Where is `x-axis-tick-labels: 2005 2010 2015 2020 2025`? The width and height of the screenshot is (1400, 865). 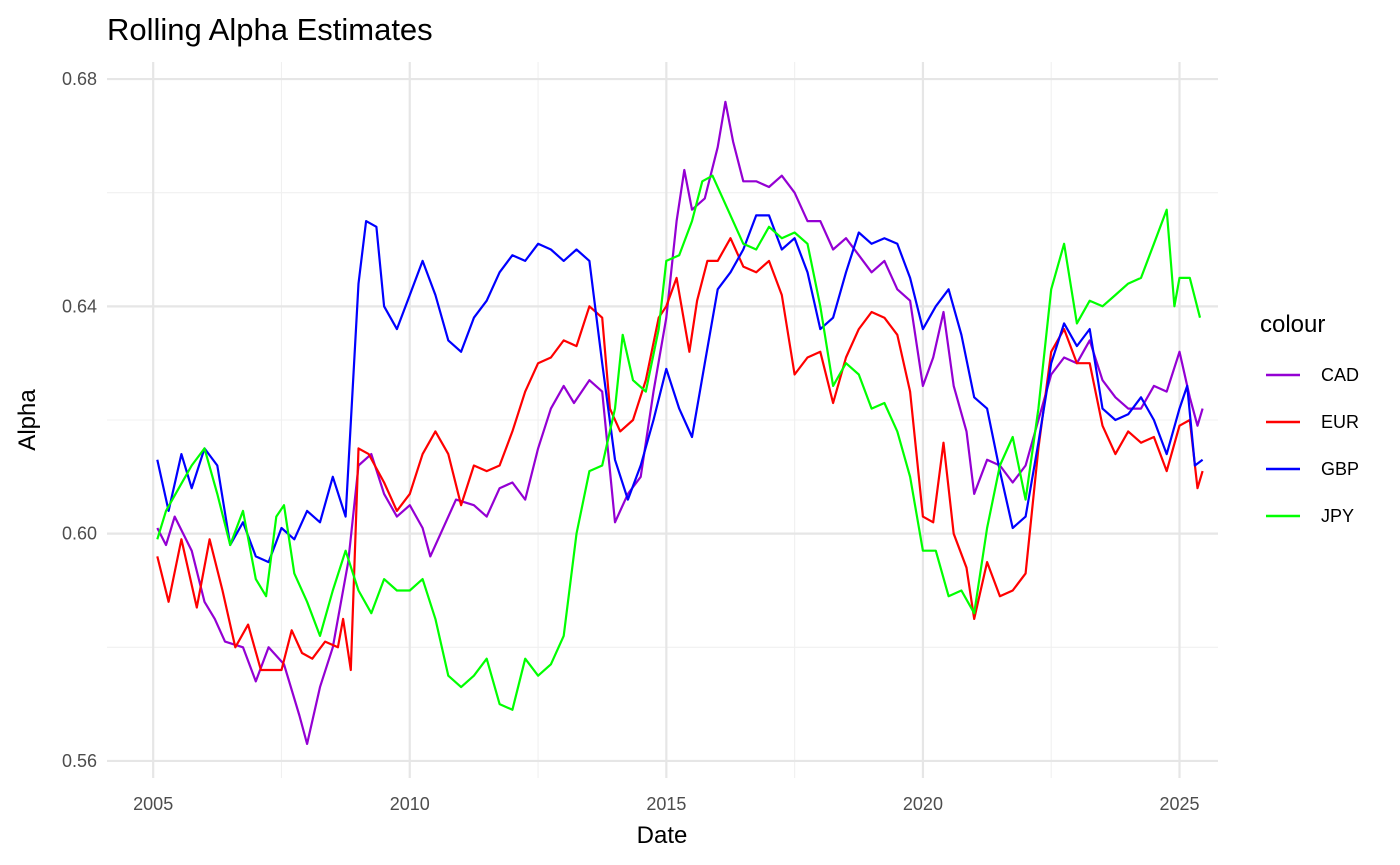
x-axis-tick-labels: 2005 2010 2015 2020 2025 is located at coordinates (666, 804).